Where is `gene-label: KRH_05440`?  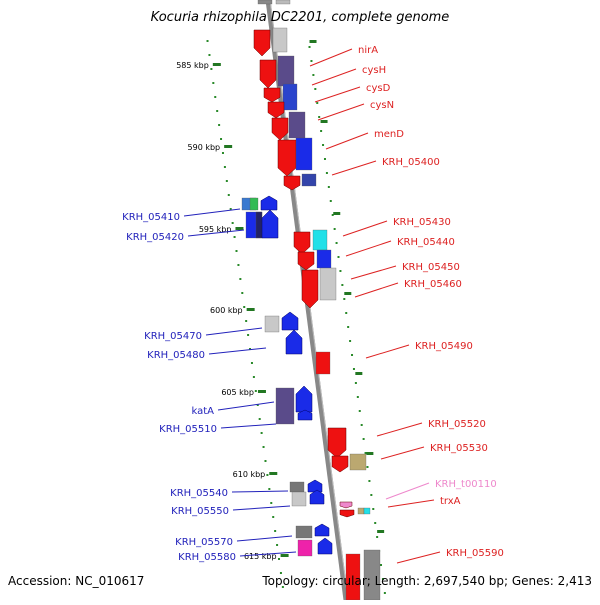 gene-label: KRH_05440 is located at coordinates (426, 242).